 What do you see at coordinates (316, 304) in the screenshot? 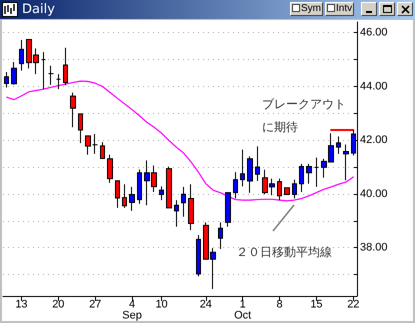
I see `x-tick-label: 15` at bounding box center [316, 304].